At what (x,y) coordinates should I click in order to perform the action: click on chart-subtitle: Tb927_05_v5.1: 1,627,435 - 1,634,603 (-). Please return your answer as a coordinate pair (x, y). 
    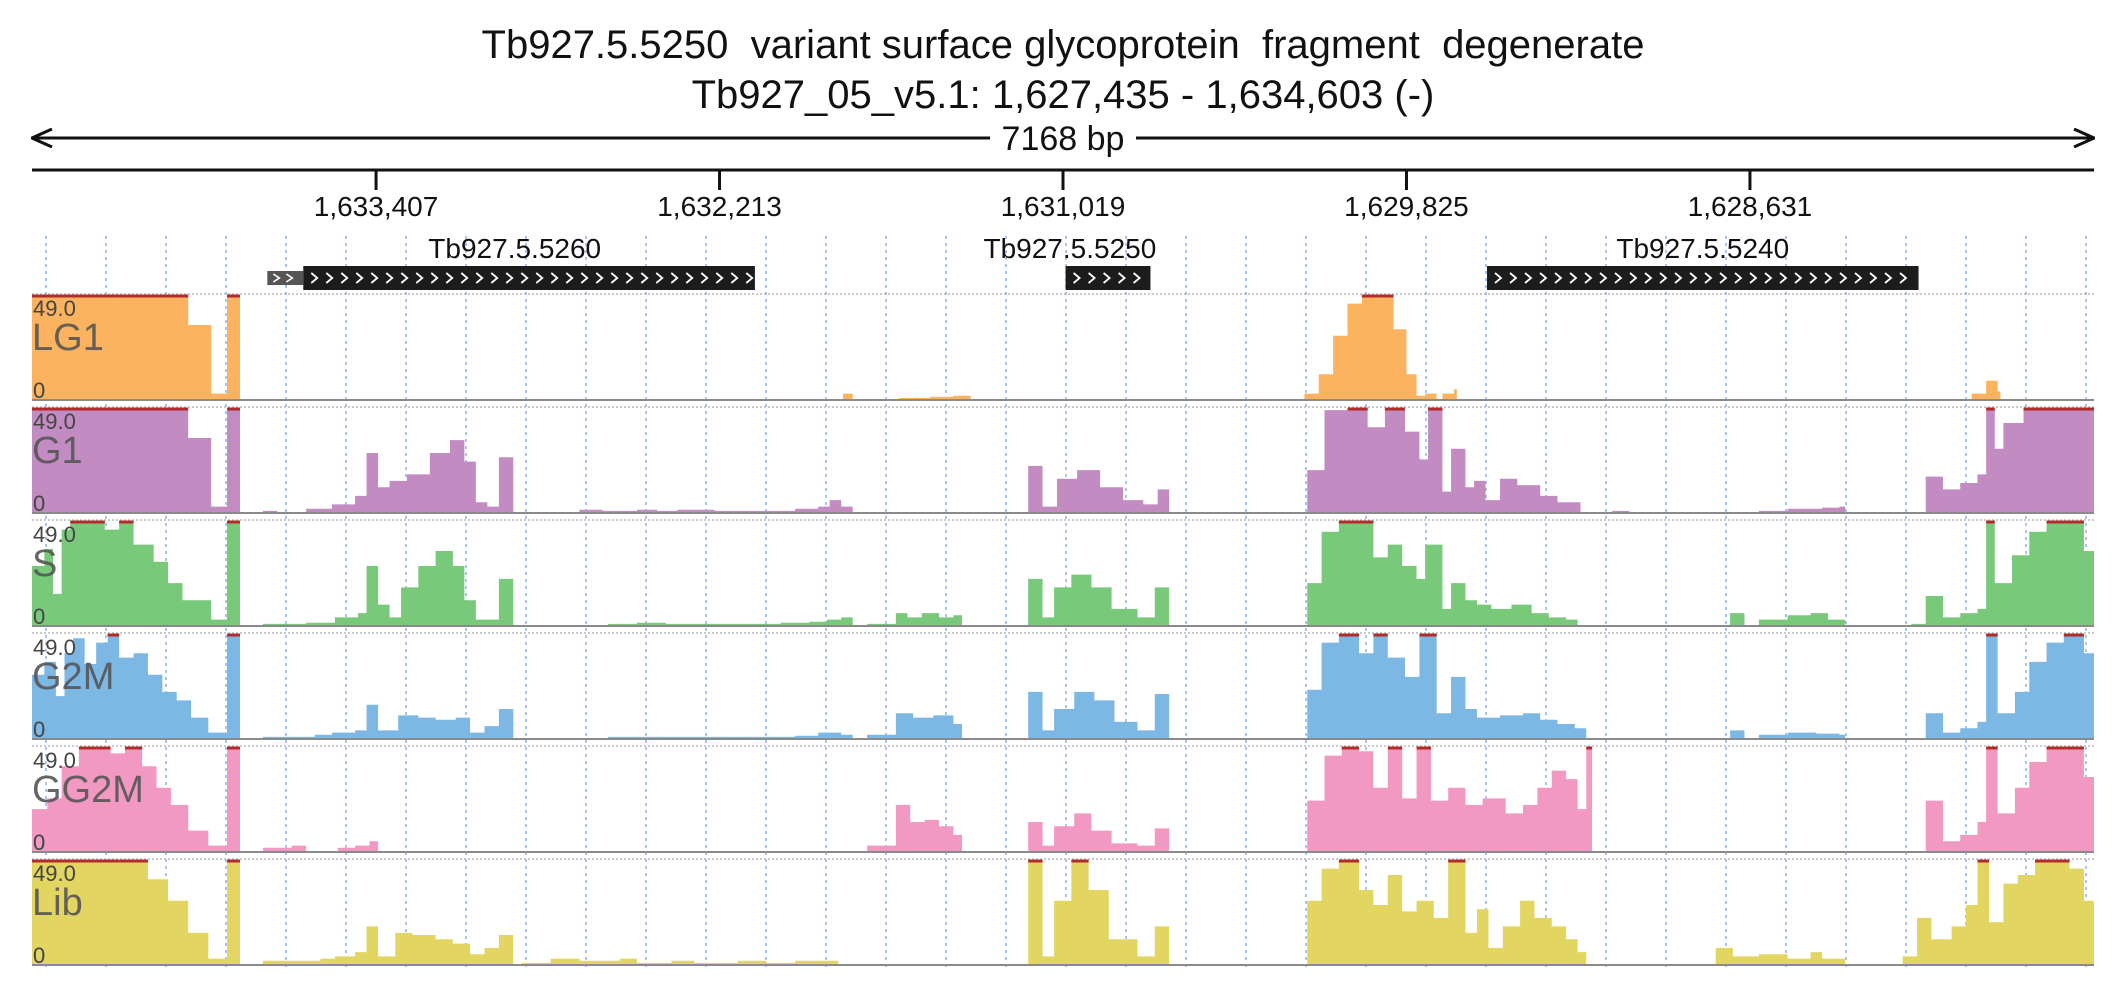
    Looking at the image, I should click on (1063, 95).